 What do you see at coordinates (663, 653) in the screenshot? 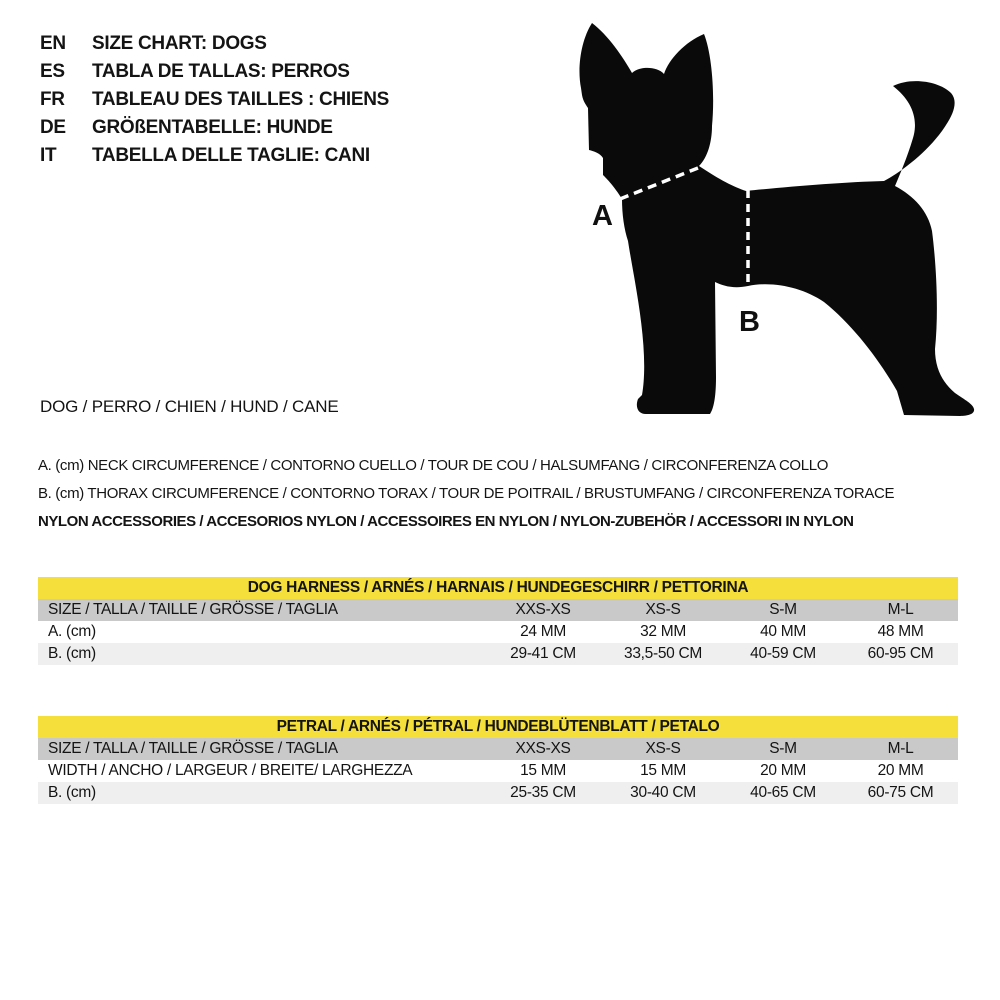
I see `value-cell: 33,5-50 CM` at bounding box center [663, 653].